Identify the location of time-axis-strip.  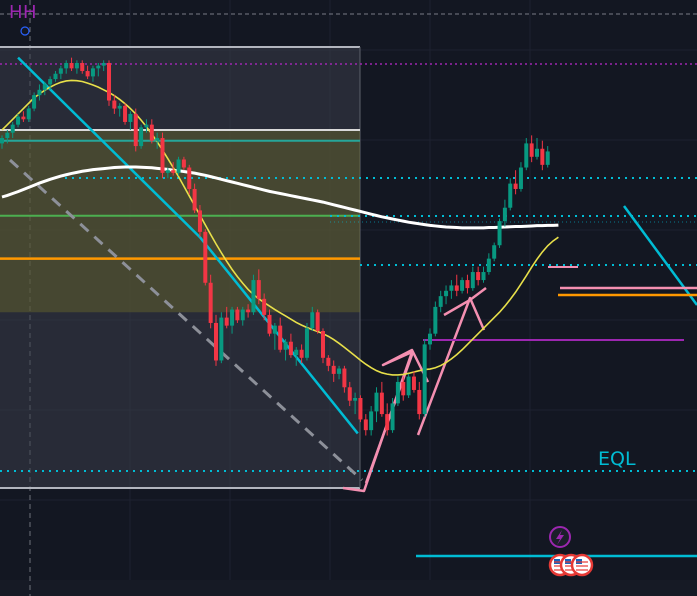
(348, 588).